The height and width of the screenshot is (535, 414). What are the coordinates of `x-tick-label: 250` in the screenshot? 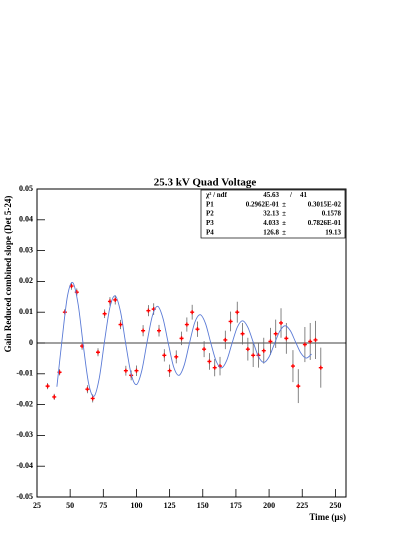 It's located at (335, 505).